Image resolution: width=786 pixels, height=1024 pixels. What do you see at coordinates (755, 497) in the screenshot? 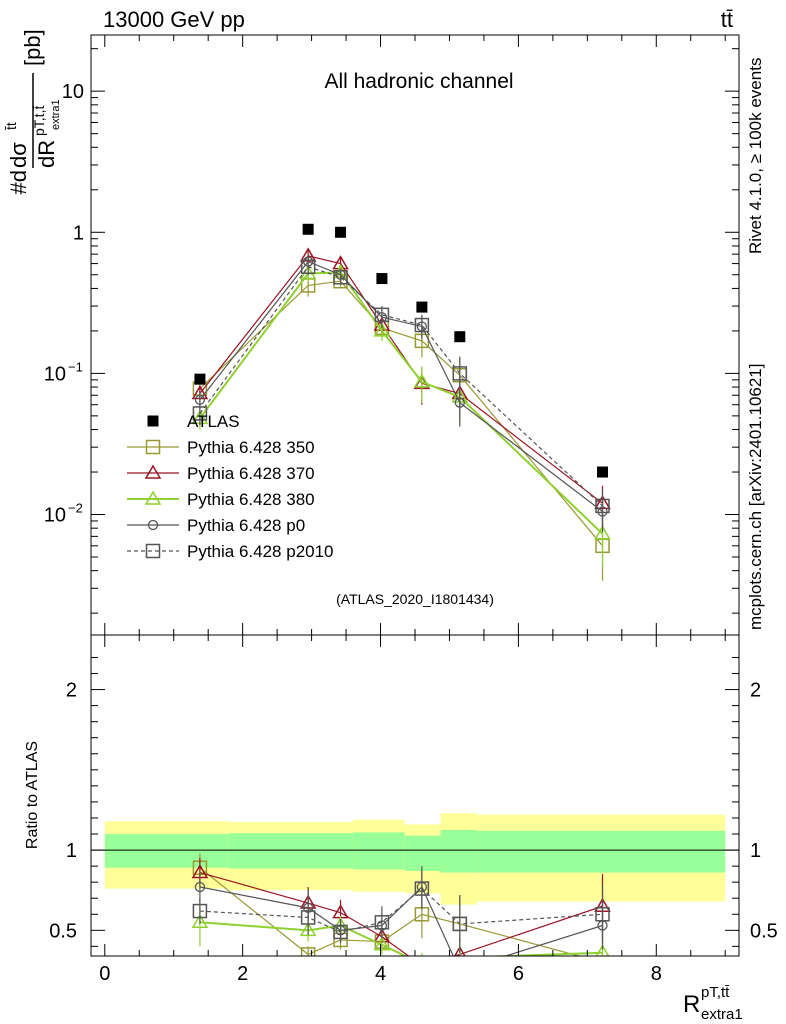
I see `mcplots-label: mcplots.cern.ch [arXiv:2401.10621]` at bounding box center [755, 497].